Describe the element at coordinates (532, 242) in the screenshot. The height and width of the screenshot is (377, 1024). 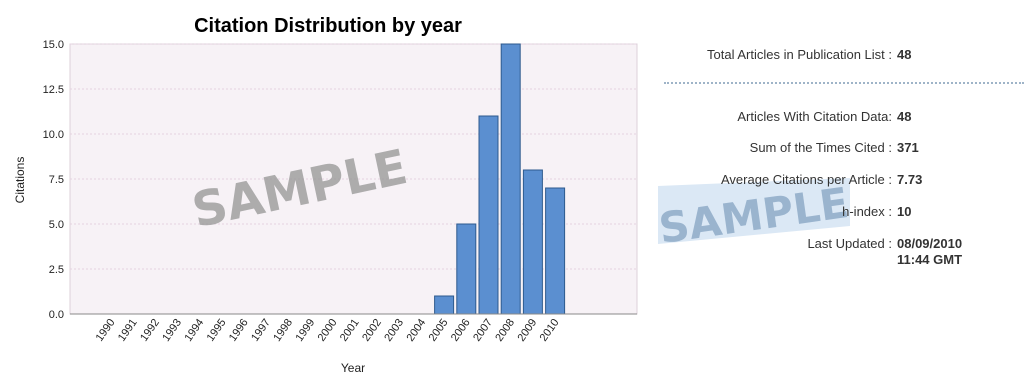
I see `bar-2009` at that location.